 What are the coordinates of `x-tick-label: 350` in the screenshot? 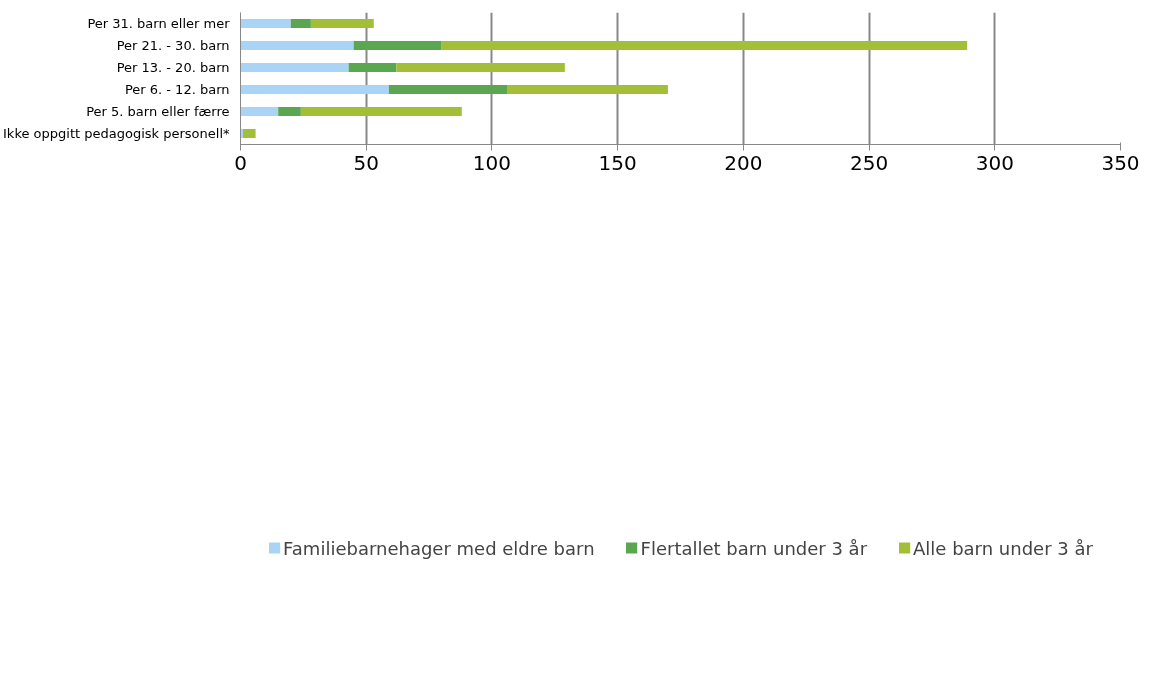 It's located at (1120, 162).